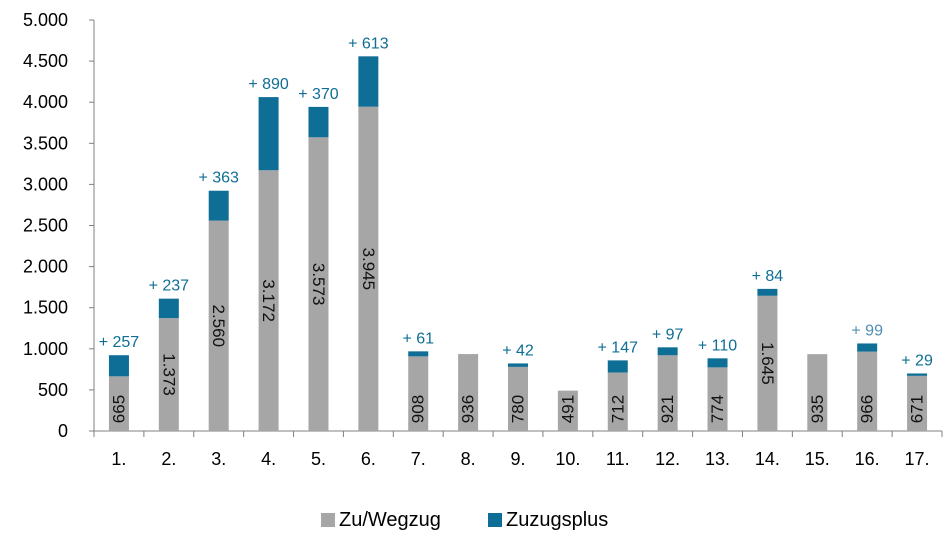 The image size is (948, 534). I want to click on legend-label-zu-wegzug: Zu/Wegzug, so click(390, 520).